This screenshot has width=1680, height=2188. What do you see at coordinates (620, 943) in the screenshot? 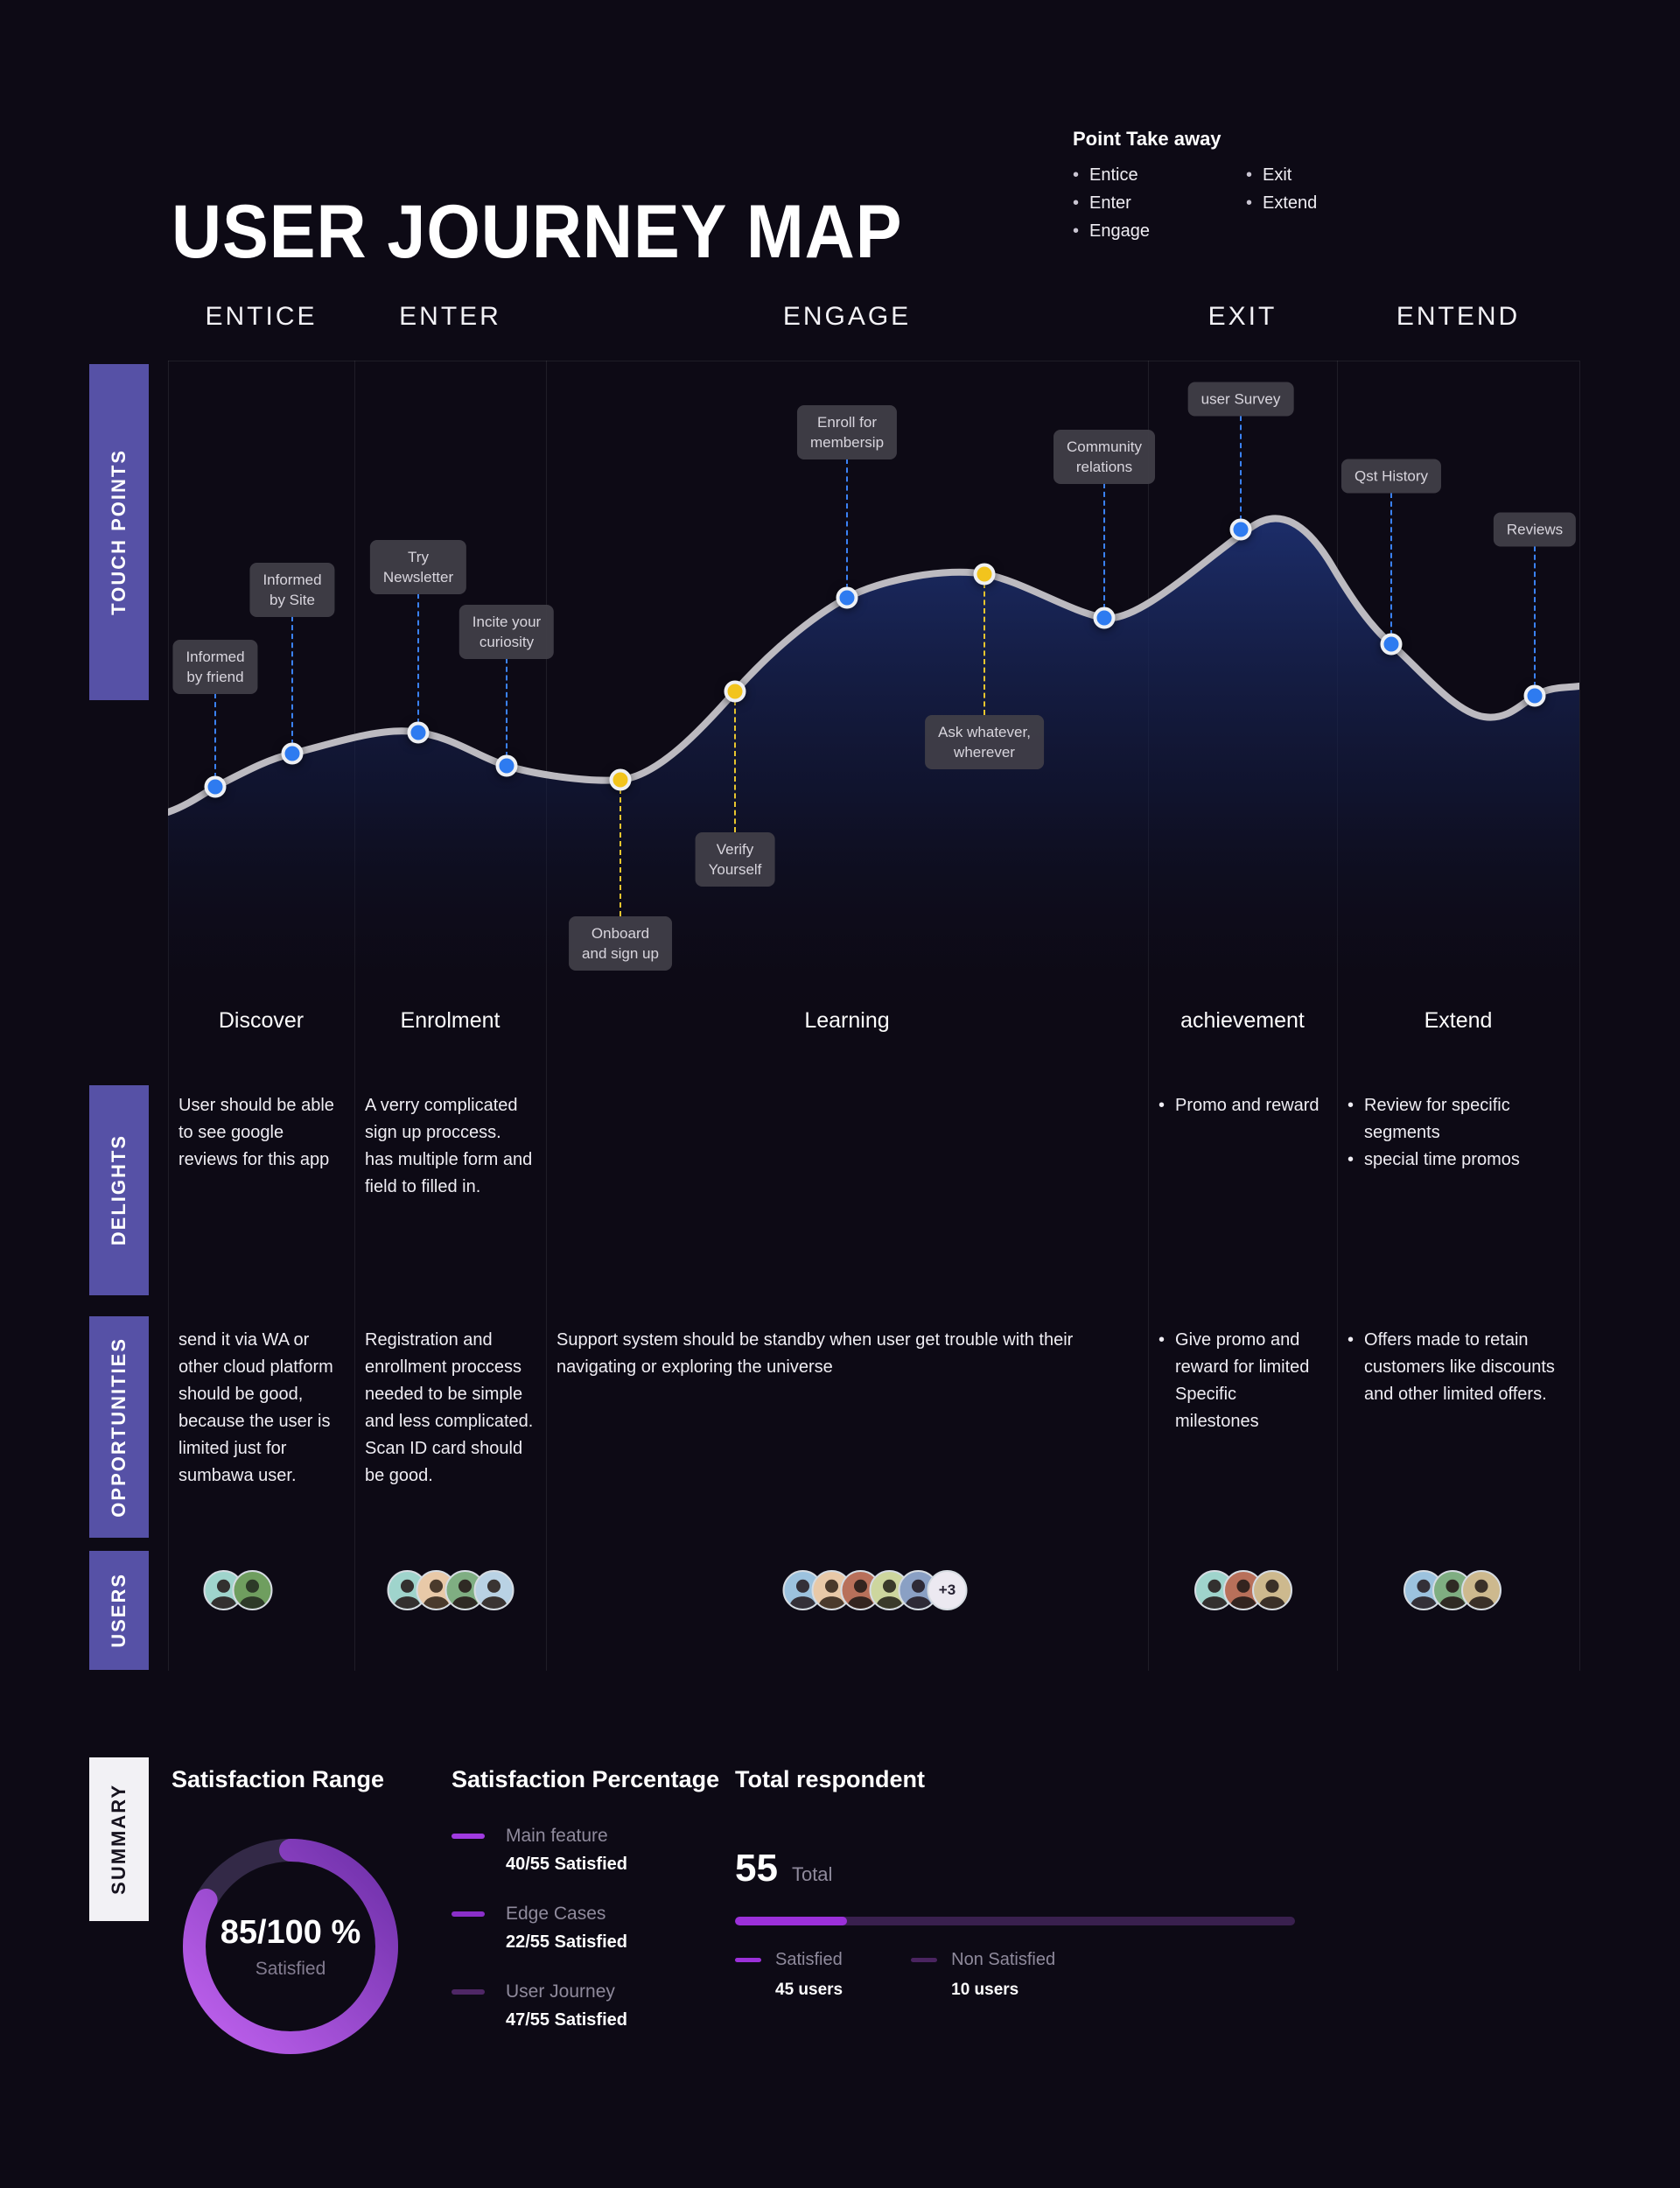
I see `touchpoint-tooltip: Onboard and sign up` at bounding box center [620, 943].